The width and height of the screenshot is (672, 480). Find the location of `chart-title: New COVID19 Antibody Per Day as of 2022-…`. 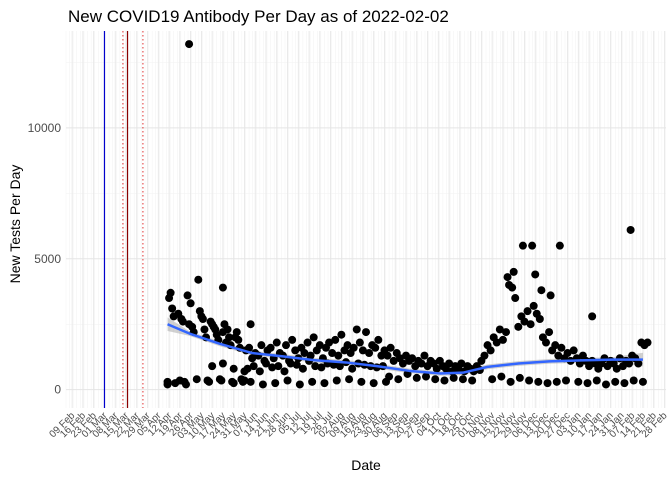

chart-title: New COVID19 Antibody Per Day as of 2022-… is located at coordinates (258, 16).